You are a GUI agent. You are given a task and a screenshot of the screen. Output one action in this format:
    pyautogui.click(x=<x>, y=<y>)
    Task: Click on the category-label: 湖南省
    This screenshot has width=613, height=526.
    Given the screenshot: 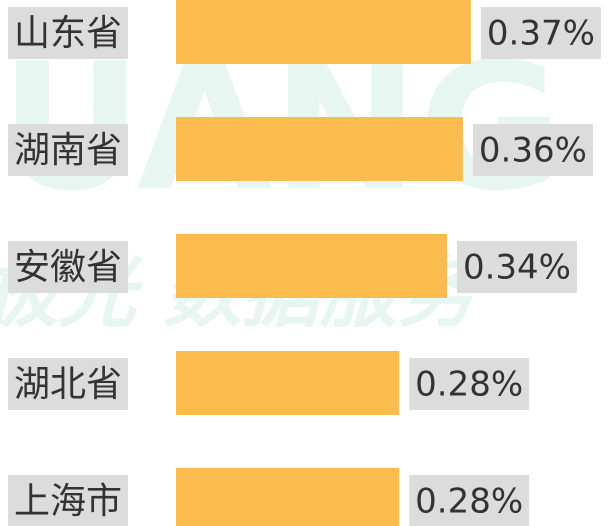 What is the action you would take?
    pyautogui.click(x=68, y=150)
    